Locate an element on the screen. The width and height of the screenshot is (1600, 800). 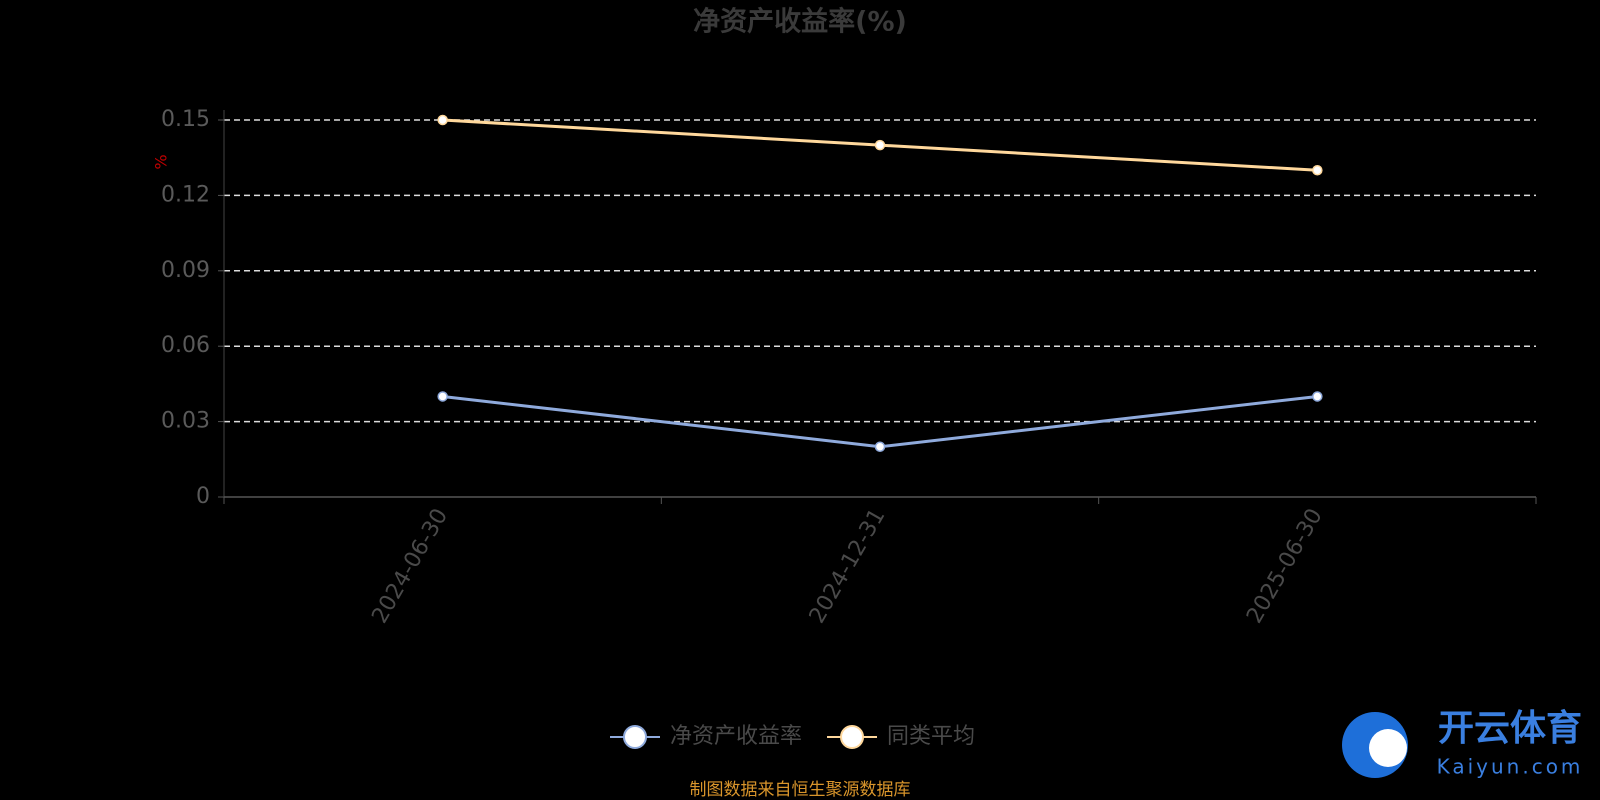
watermark-logo is located at coordinates (1388, 748).